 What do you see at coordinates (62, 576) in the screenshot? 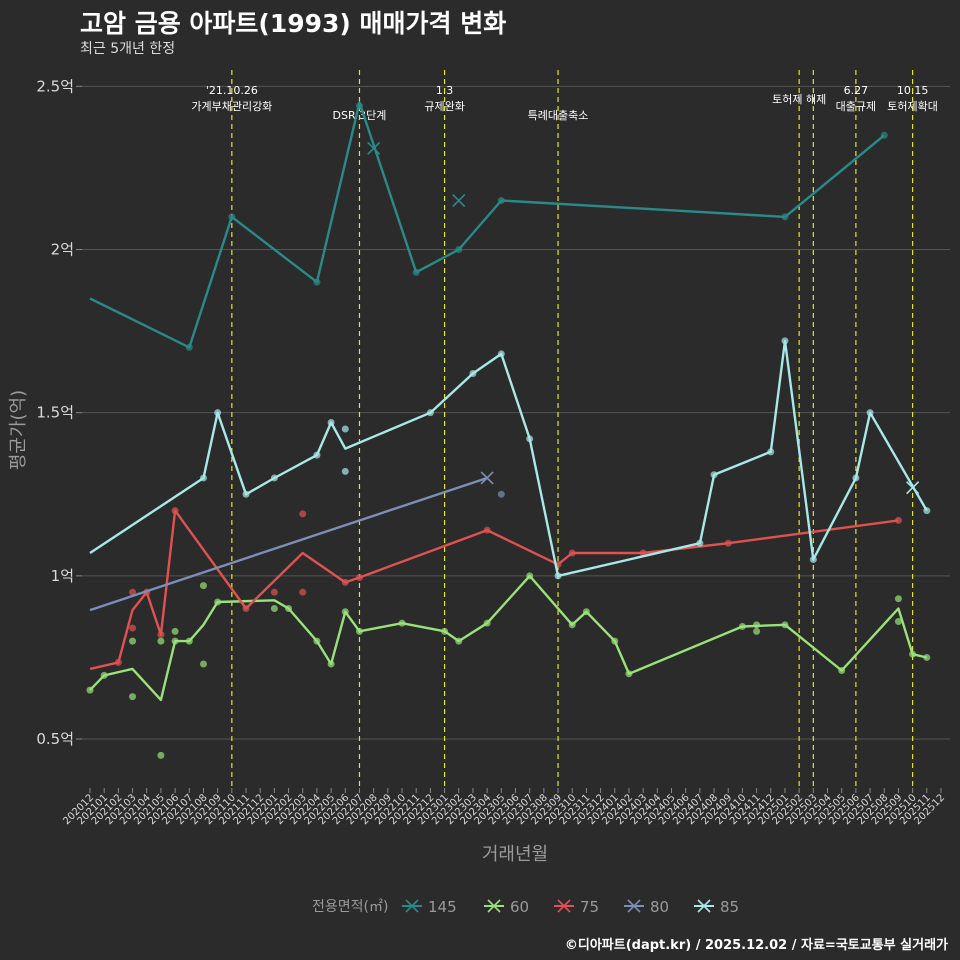
I see `y-tick-label: 1억` at bounding box center [62, 576].